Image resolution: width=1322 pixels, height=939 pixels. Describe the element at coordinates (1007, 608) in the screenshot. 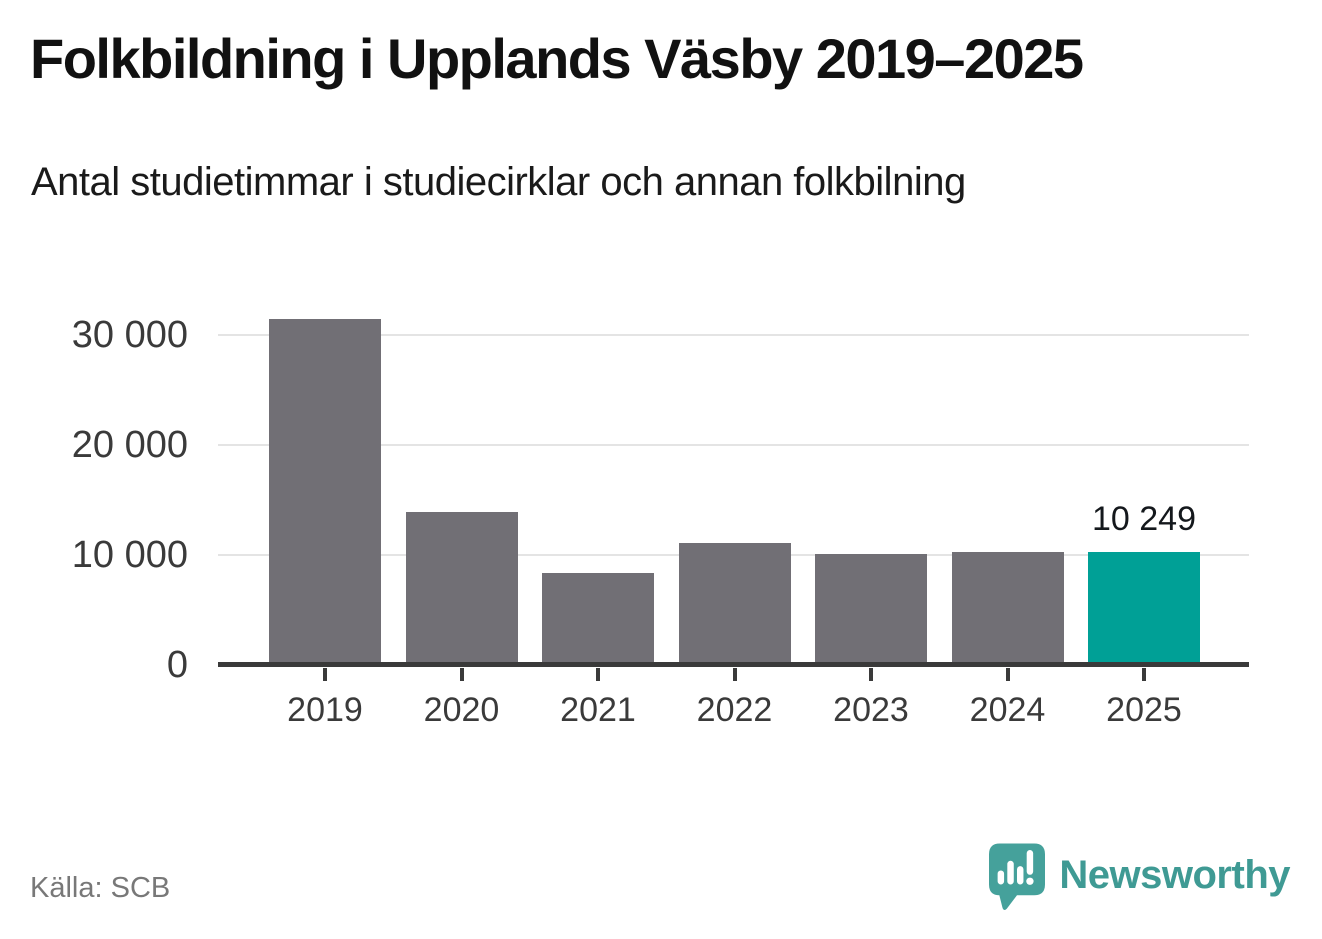

I see `bar-2024` at that location.